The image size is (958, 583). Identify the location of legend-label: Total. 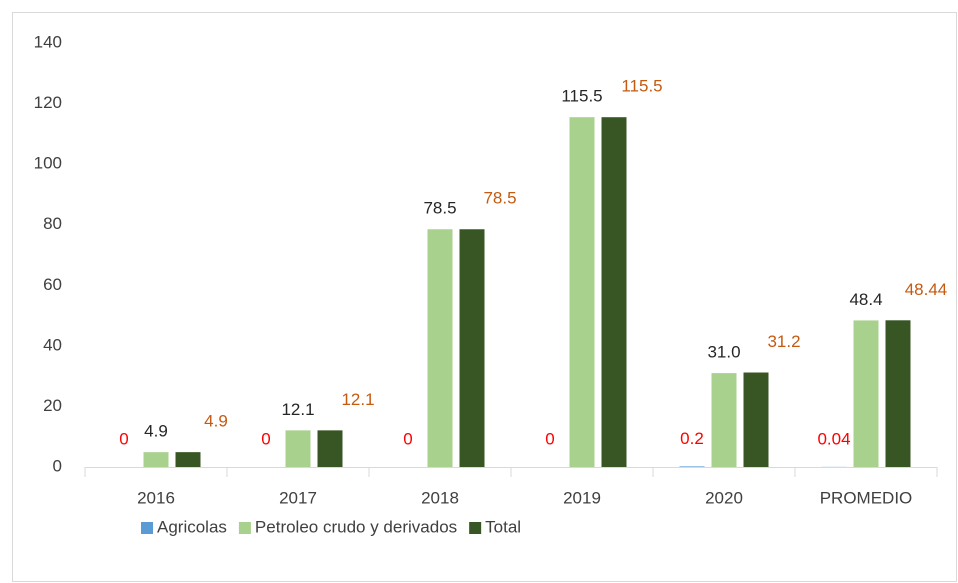
(503, 526).